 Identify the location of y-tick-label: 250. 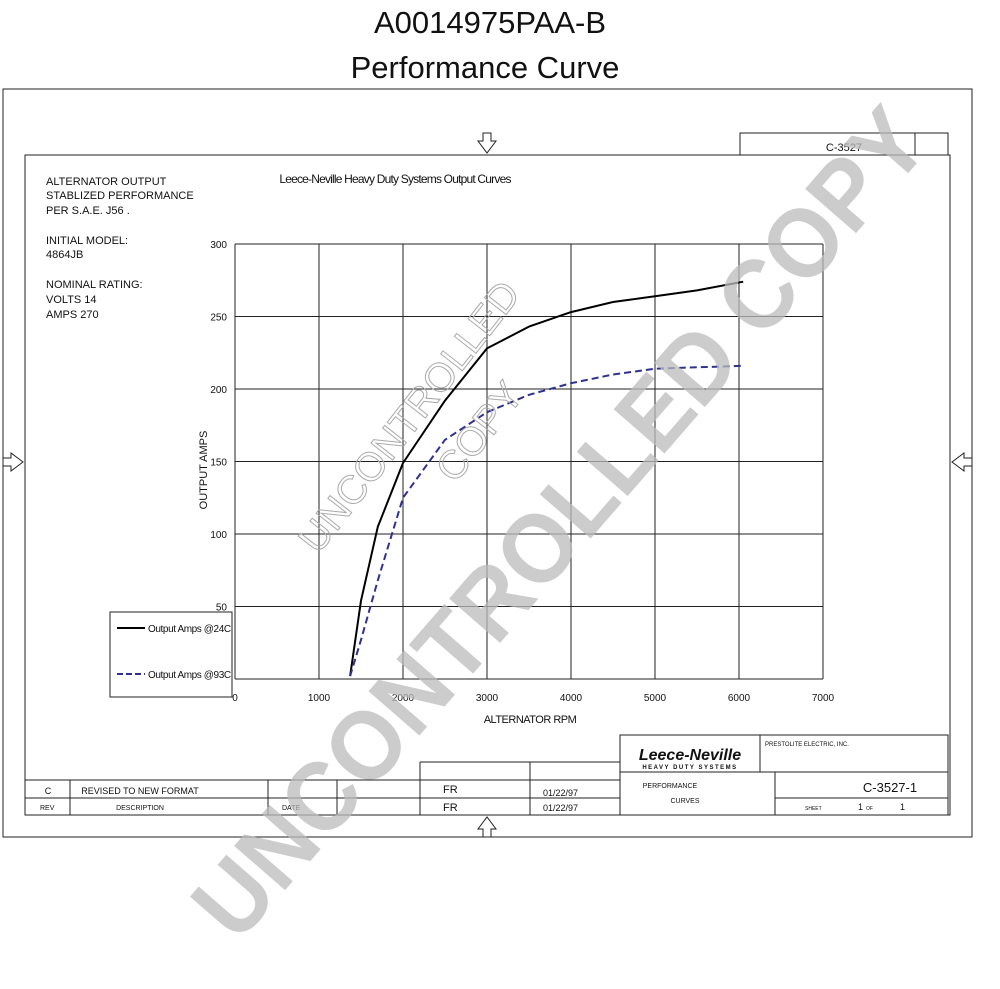
(218, 318).